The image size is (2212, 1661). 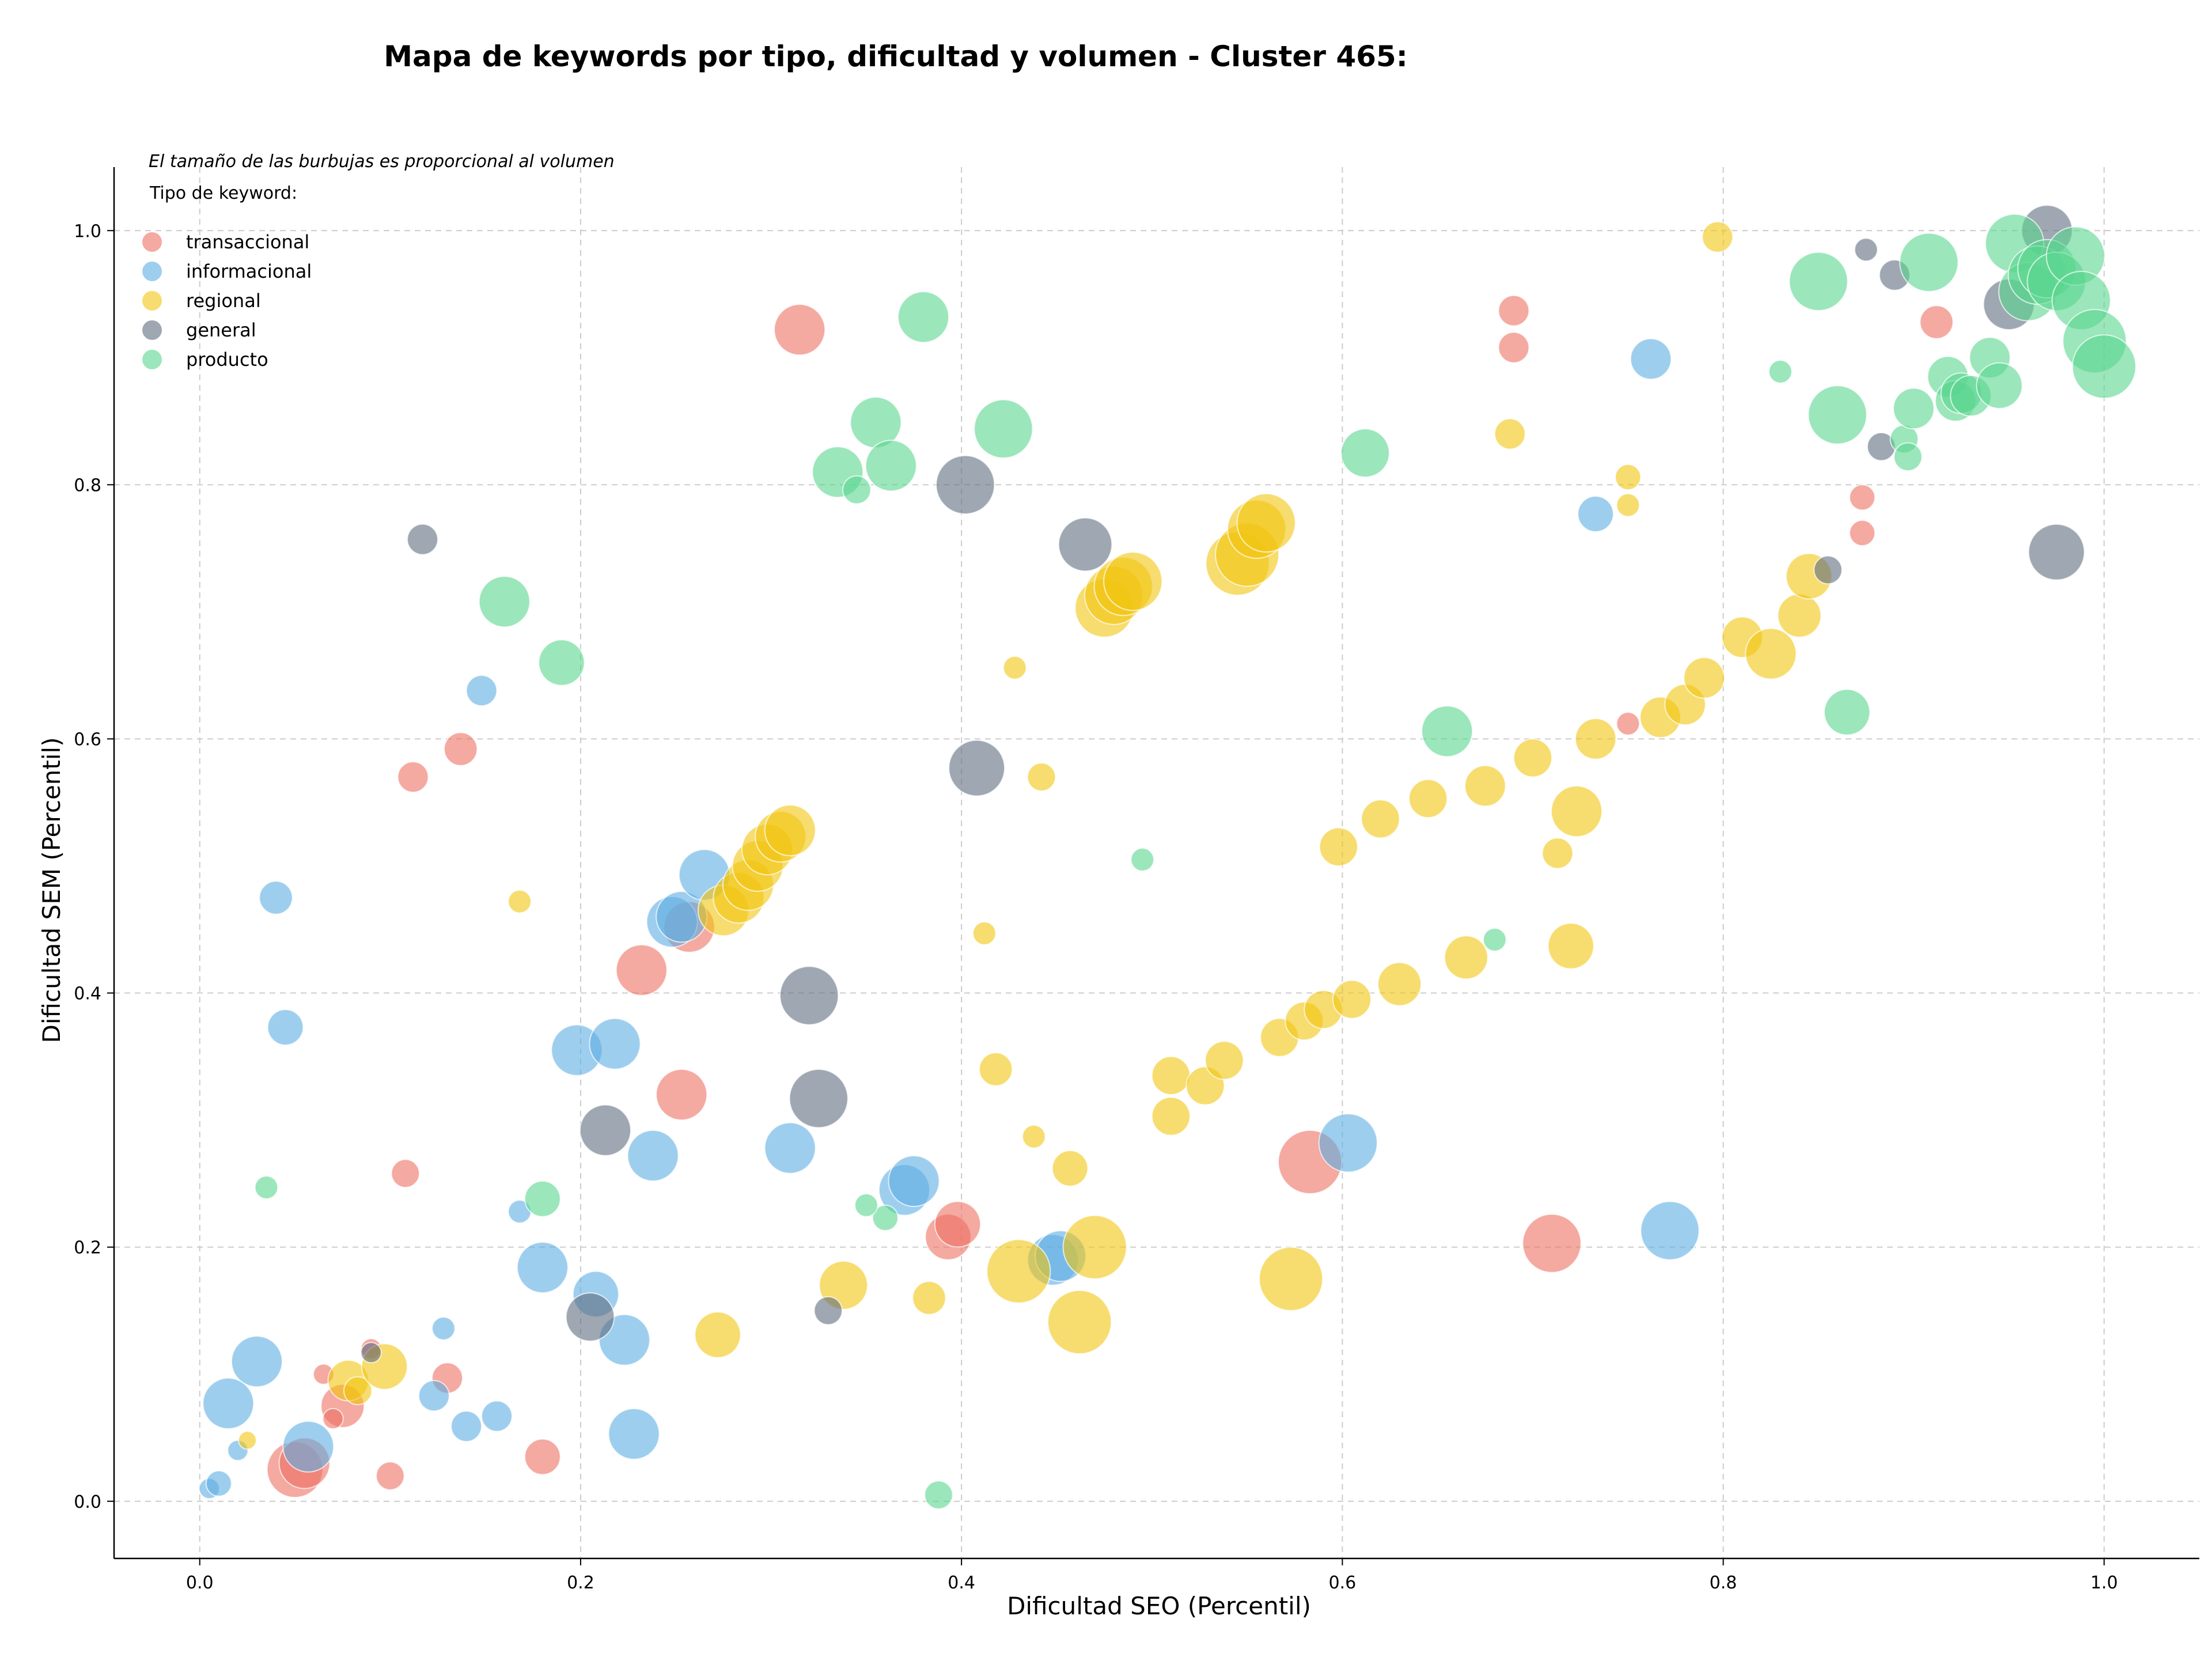 What do you see at coordinates (87, 739) in the screenshot?
I see `y-tick-label: 0.6` at bounding box center [87, 739].